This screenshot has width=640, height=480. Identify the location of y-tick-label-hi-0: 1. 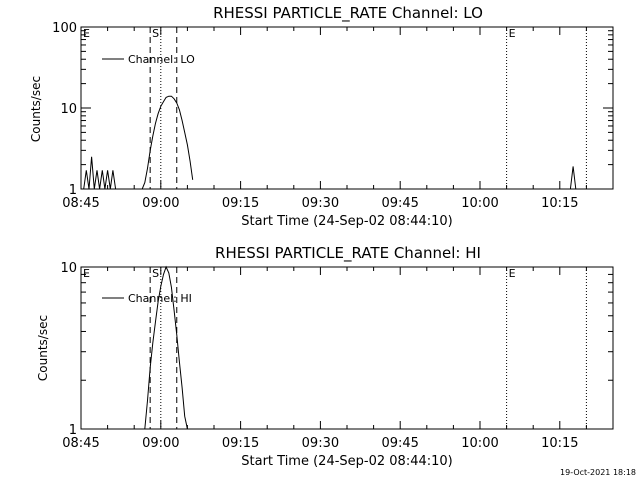
(73, 430).